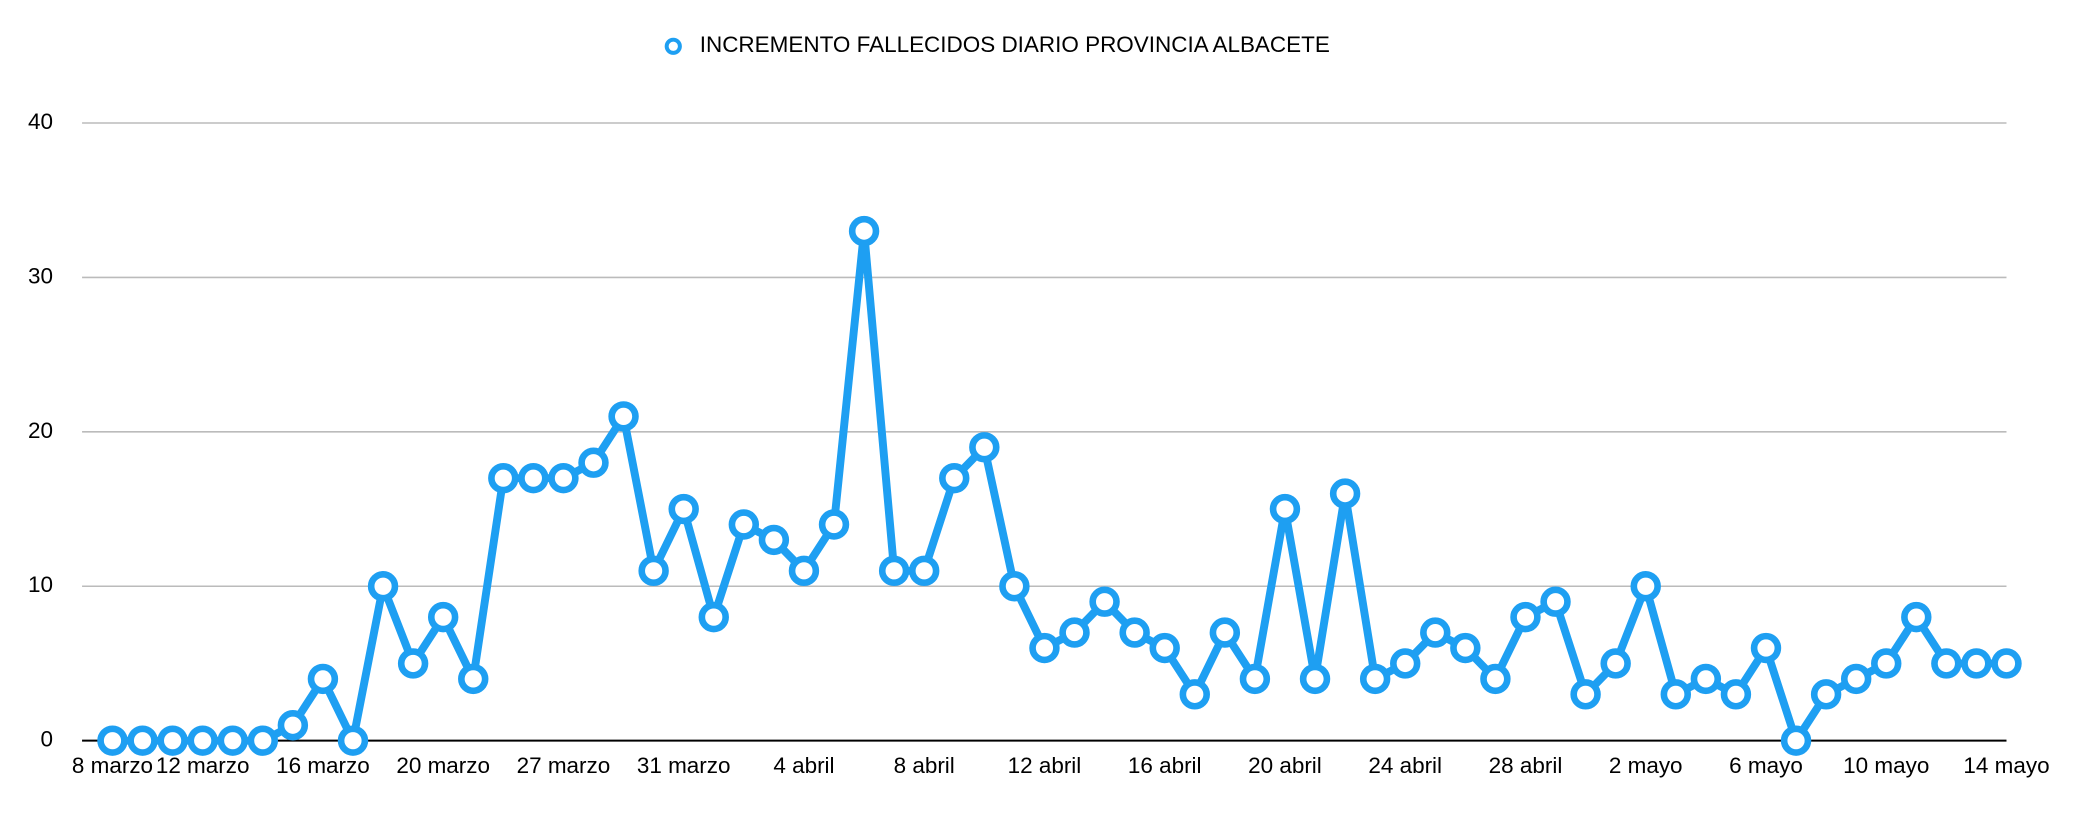 The width and height of the screenshot is (2074, 824). What do you see at coordinates (673, 46) in the screenshot?
I see `legend-marker` at bounding box center [673, 46].